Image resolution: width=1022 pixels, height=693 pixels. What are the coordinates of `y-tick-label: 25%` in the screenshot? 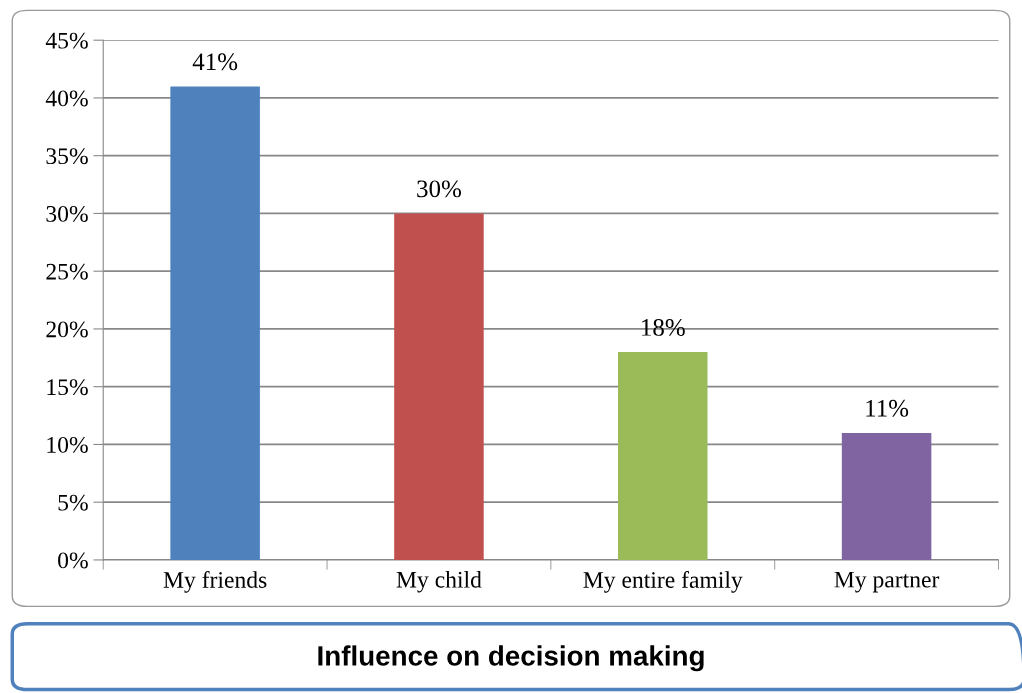 It's located at (67, 271).